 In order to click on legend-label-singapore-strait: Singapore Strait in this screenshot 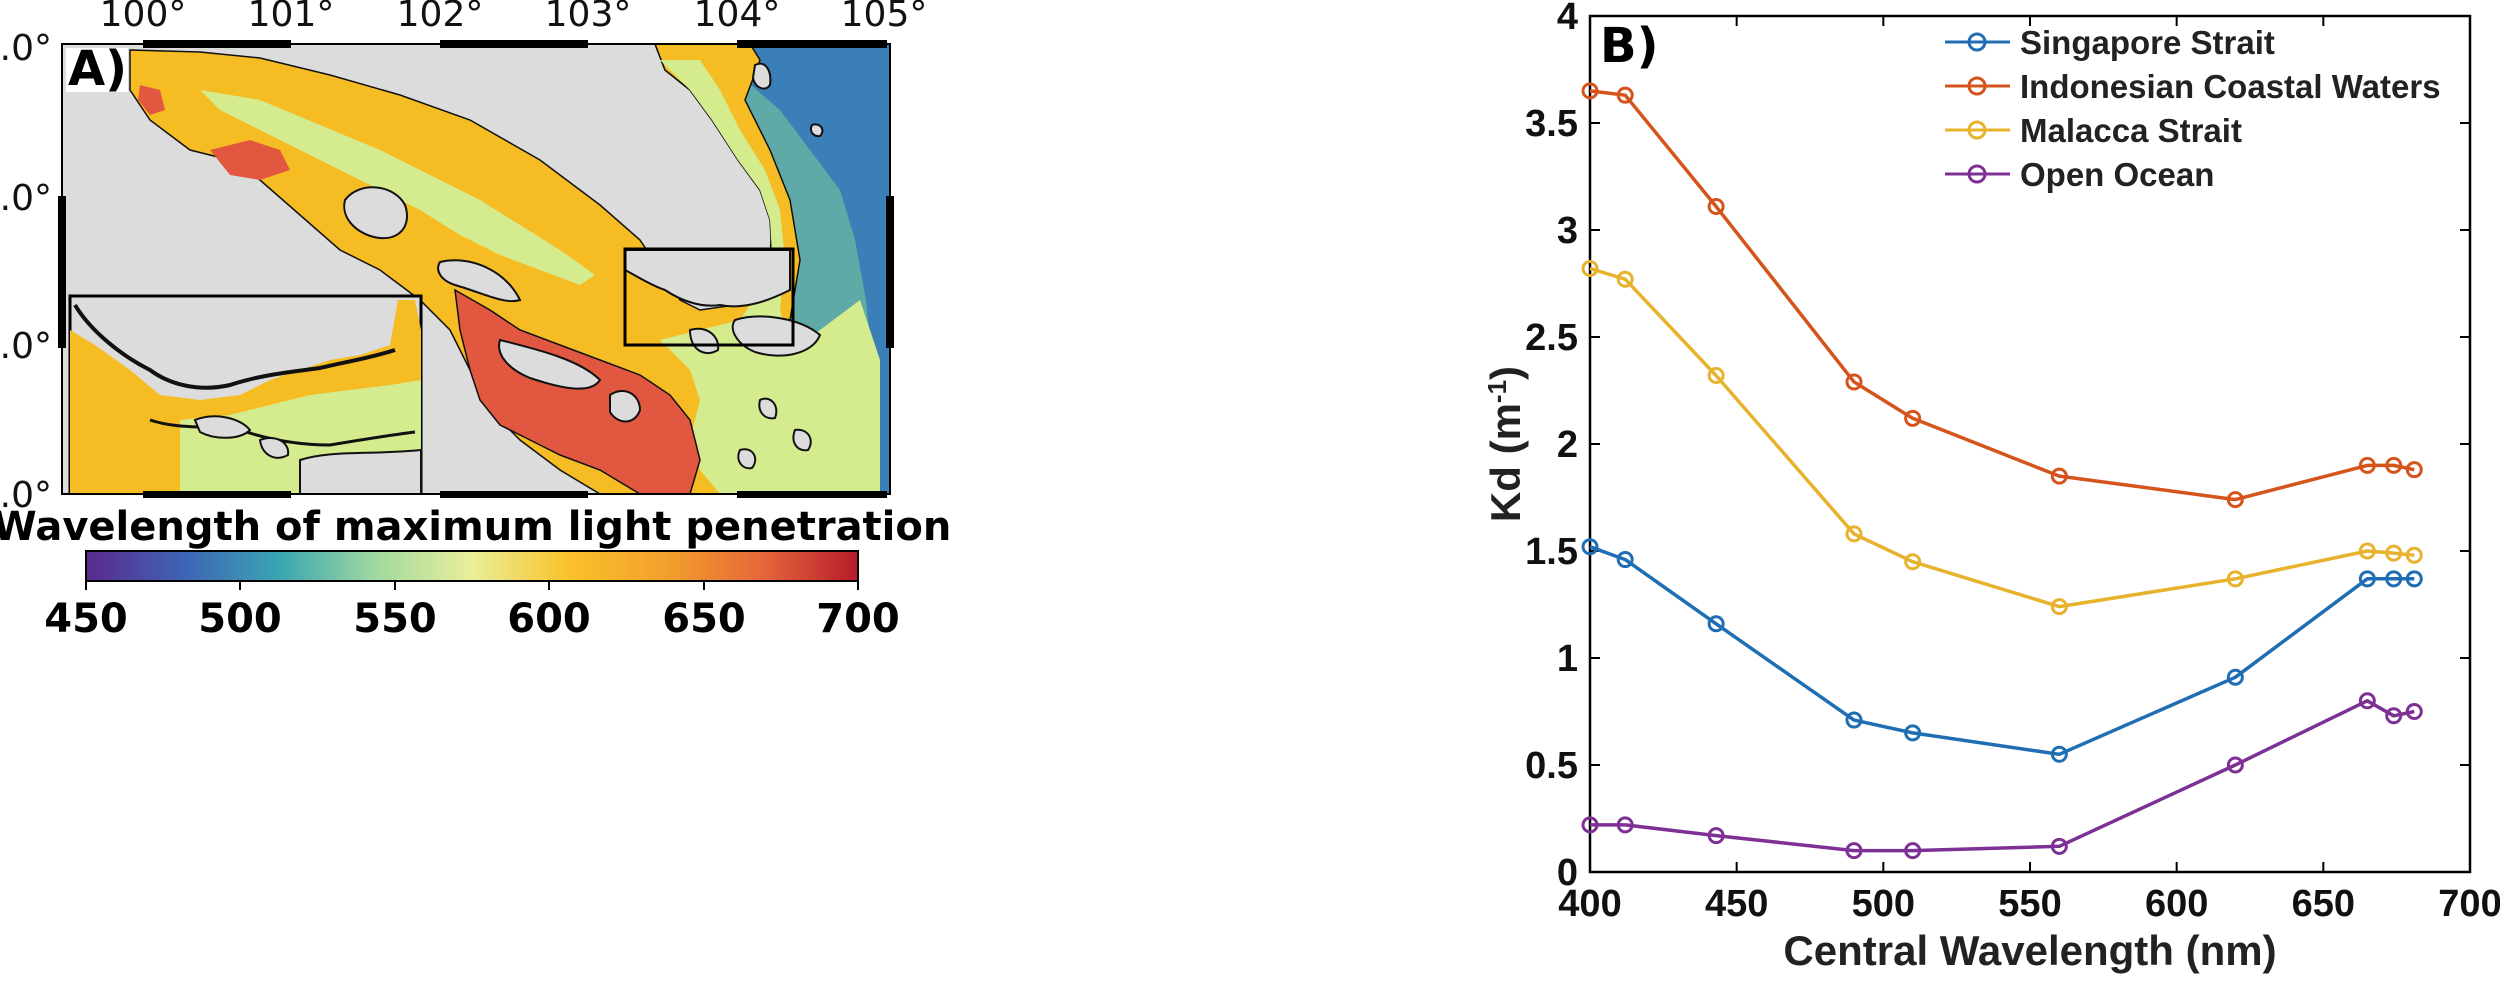, I will do `click(2147, 42)`.